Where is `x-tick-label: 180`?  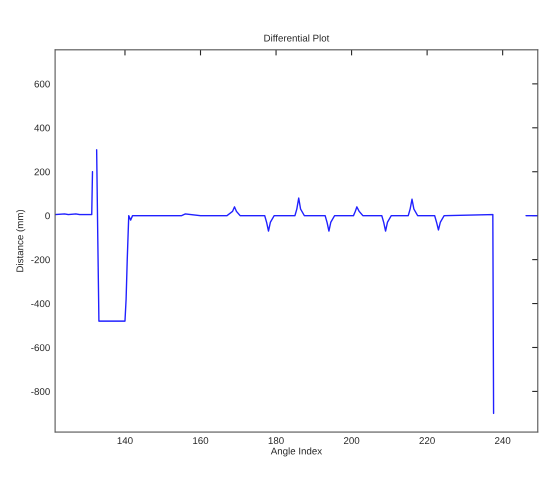
x-tick-label: 180 is located at coordinates (276, 440).